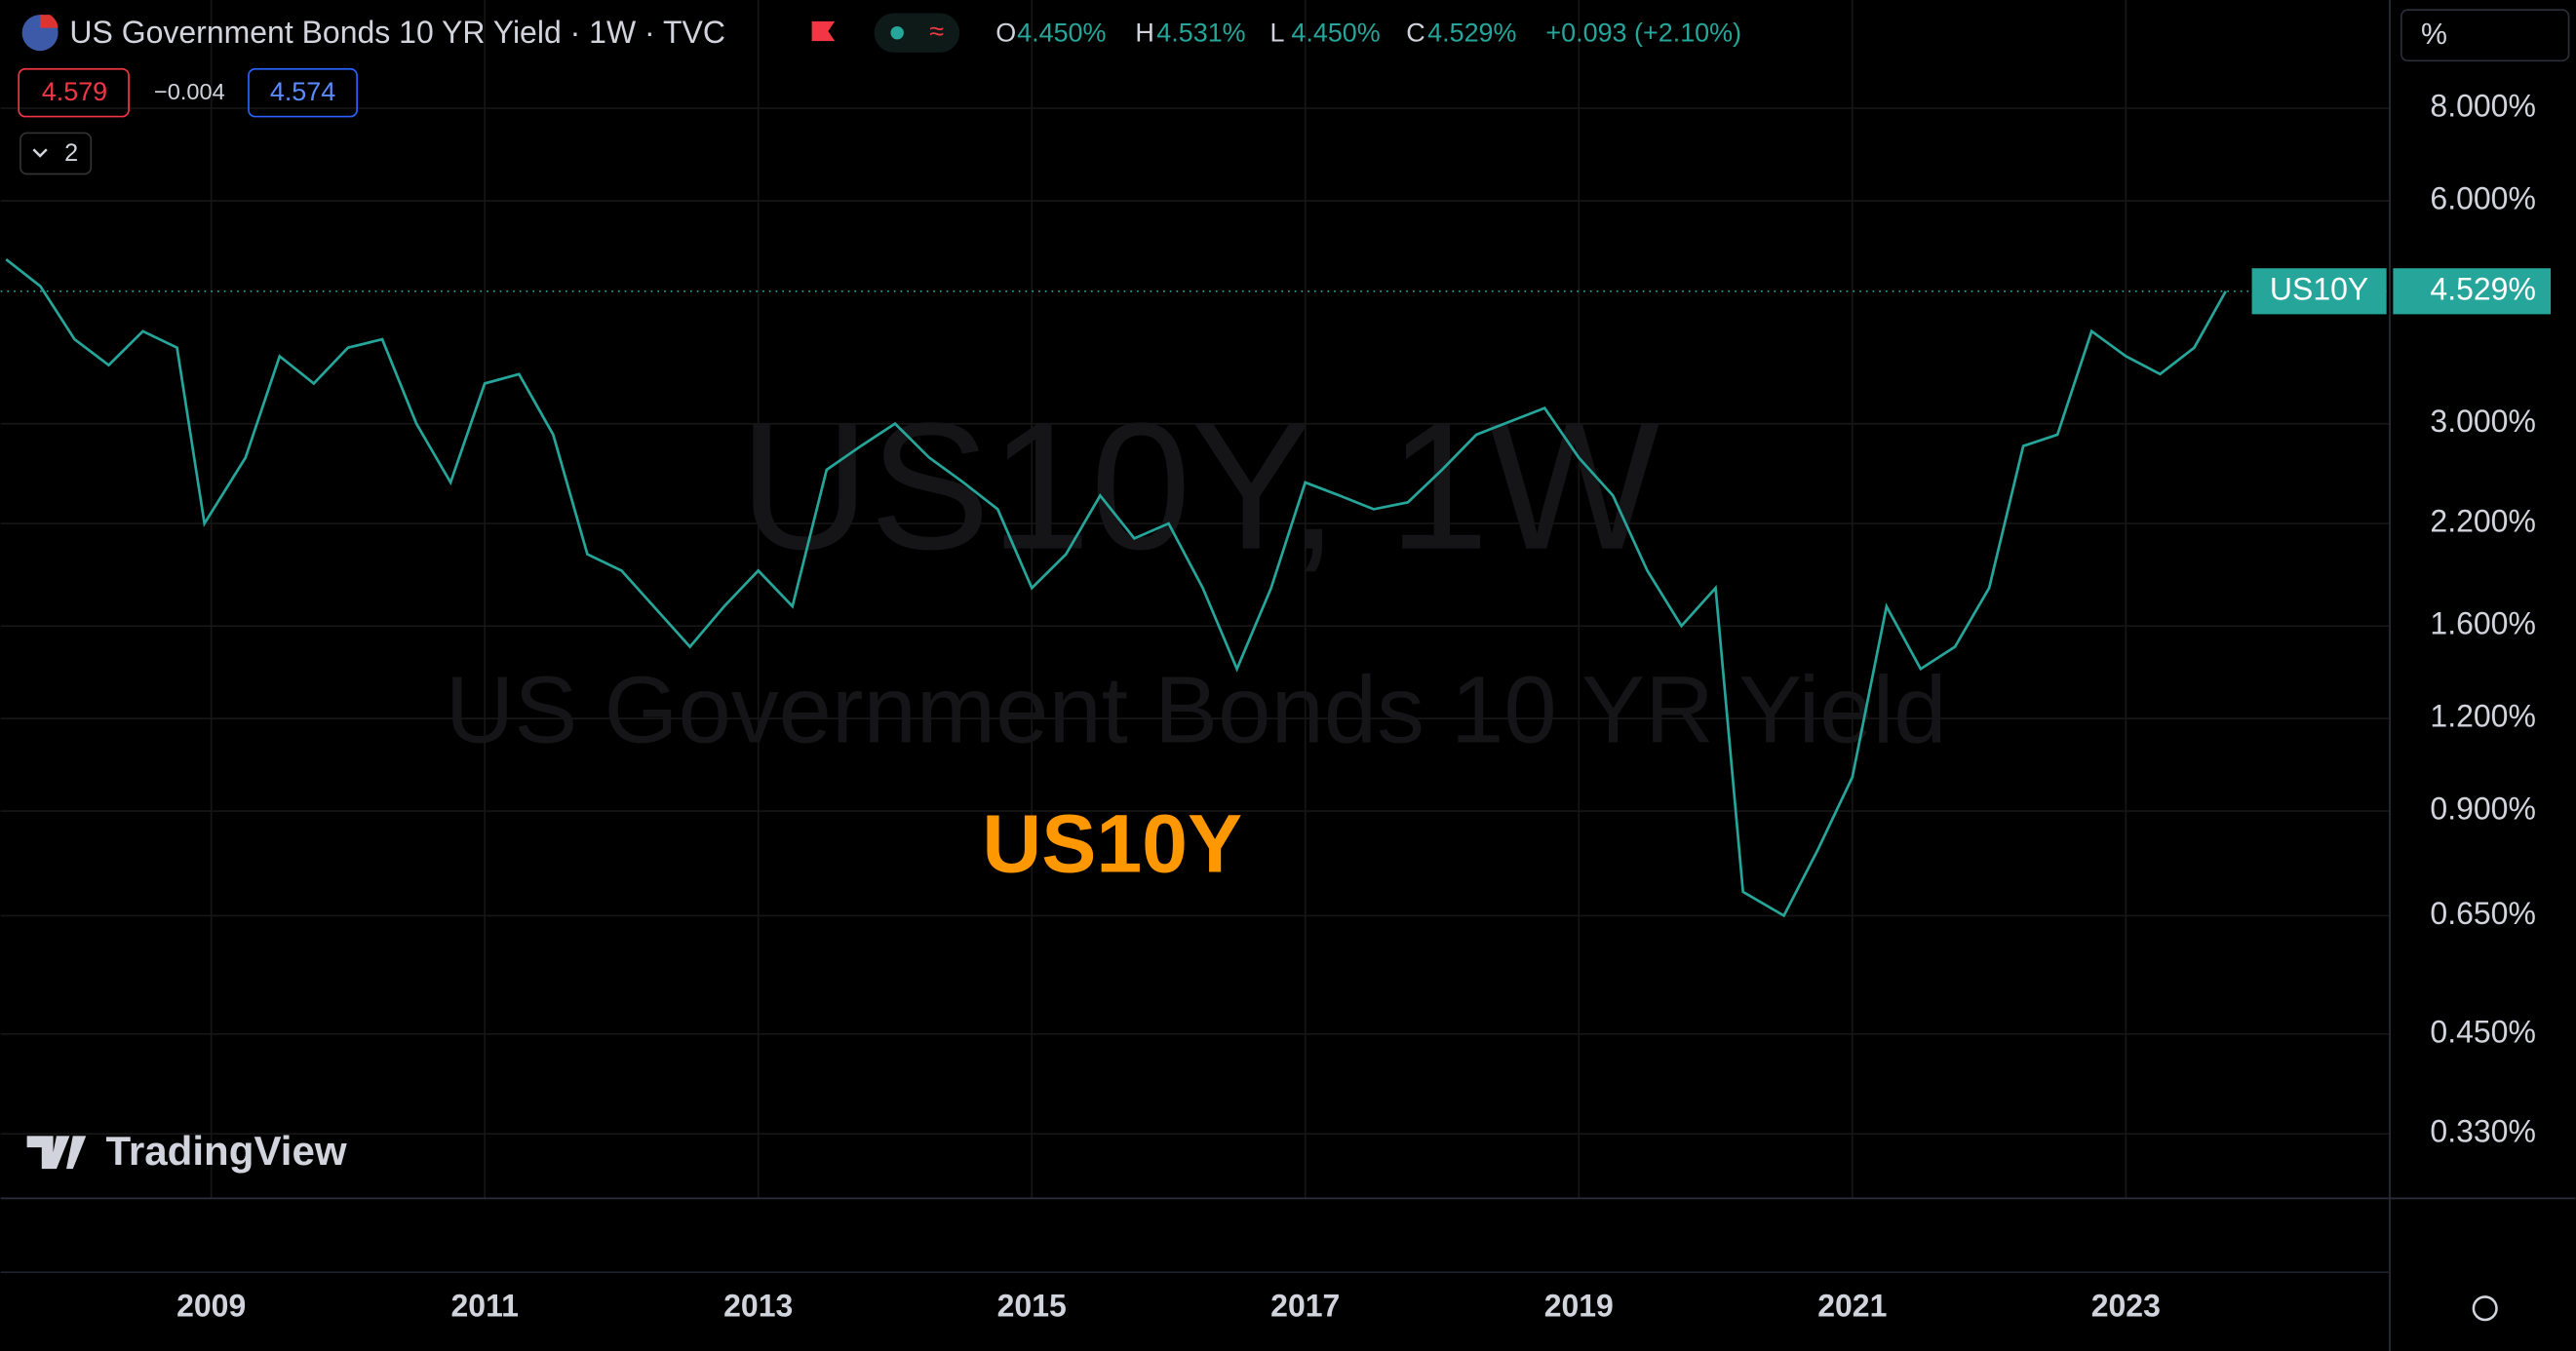  What do you see at coordinates (2482, 809) in the screenshot?
I see `y-tick-label: 0.900%` at bounding box center [2482, 809].